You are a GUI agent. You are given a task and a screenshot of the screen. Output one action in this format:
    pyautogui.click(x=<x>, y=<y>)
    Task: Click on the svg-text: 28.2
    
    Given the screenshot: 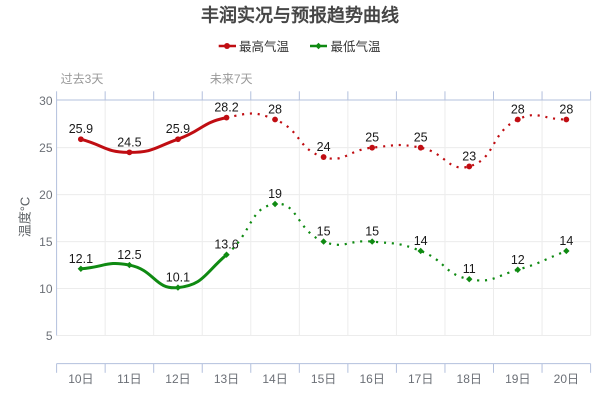 What is the action you would take?
    pyautogui.click(x=226, y=108)
    